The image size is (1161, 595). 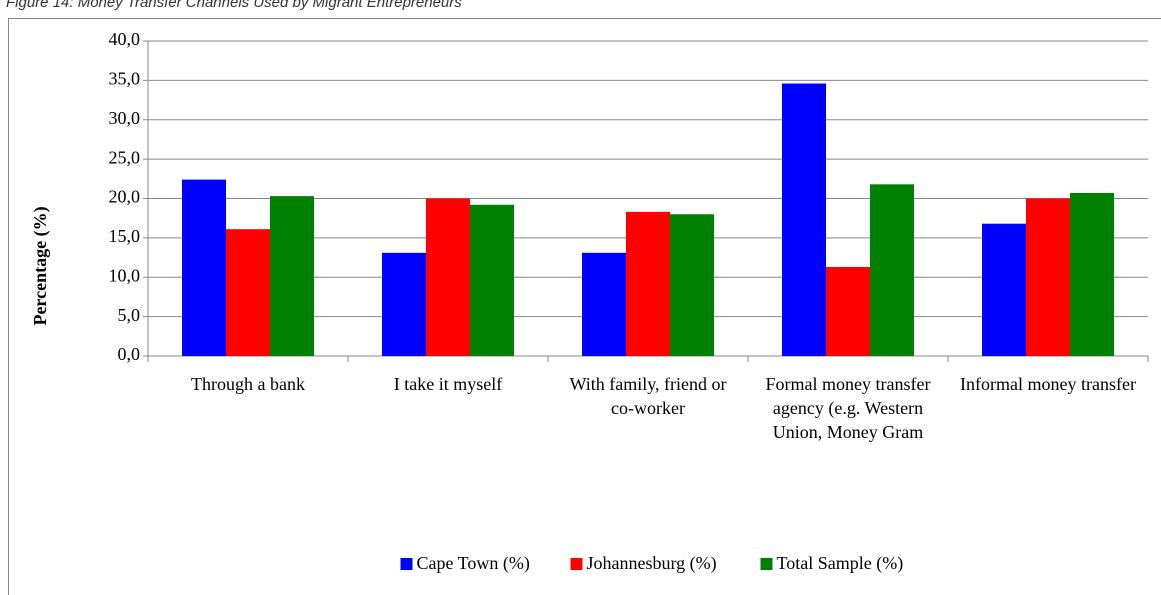 I want to click on y-tick-label: 35,0, so click(x=125, y=79).